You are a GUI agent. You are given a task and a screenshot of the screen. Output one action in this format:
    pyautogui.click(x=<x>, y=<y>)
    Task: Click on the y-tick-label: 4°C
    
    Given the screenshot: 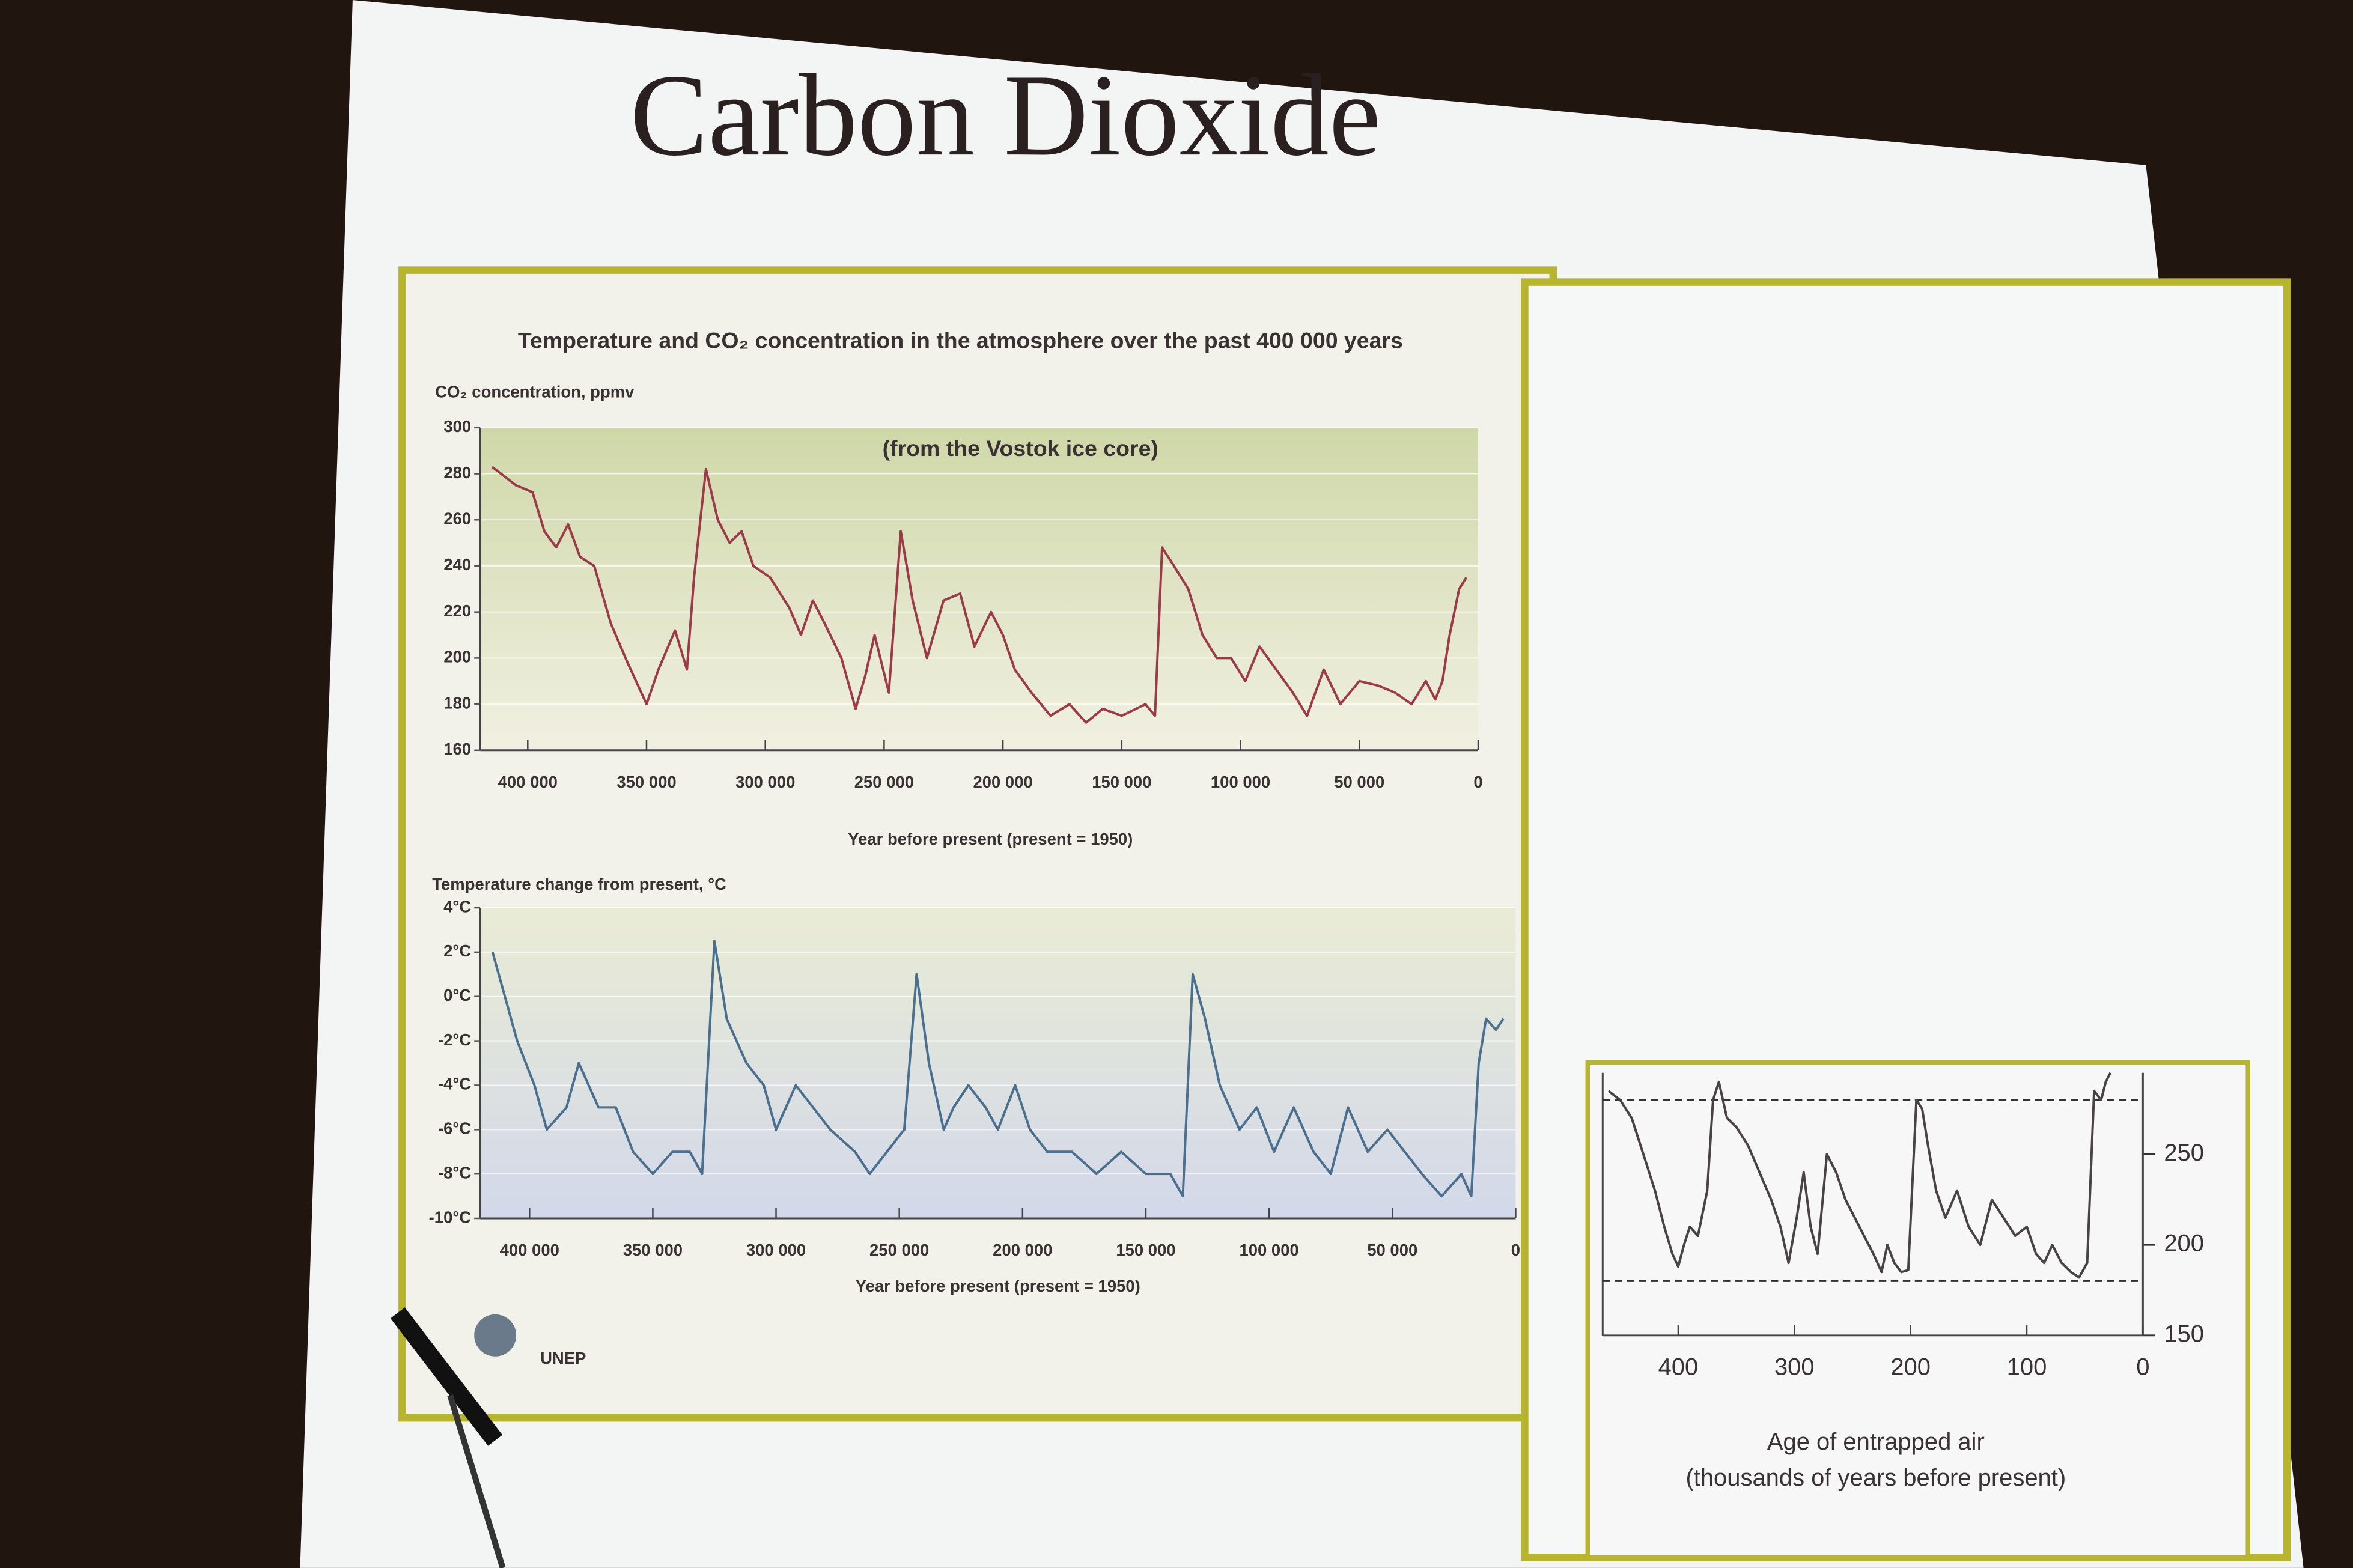 What is the action you would take?
    pyautogui.click(x=457, y=906)
    